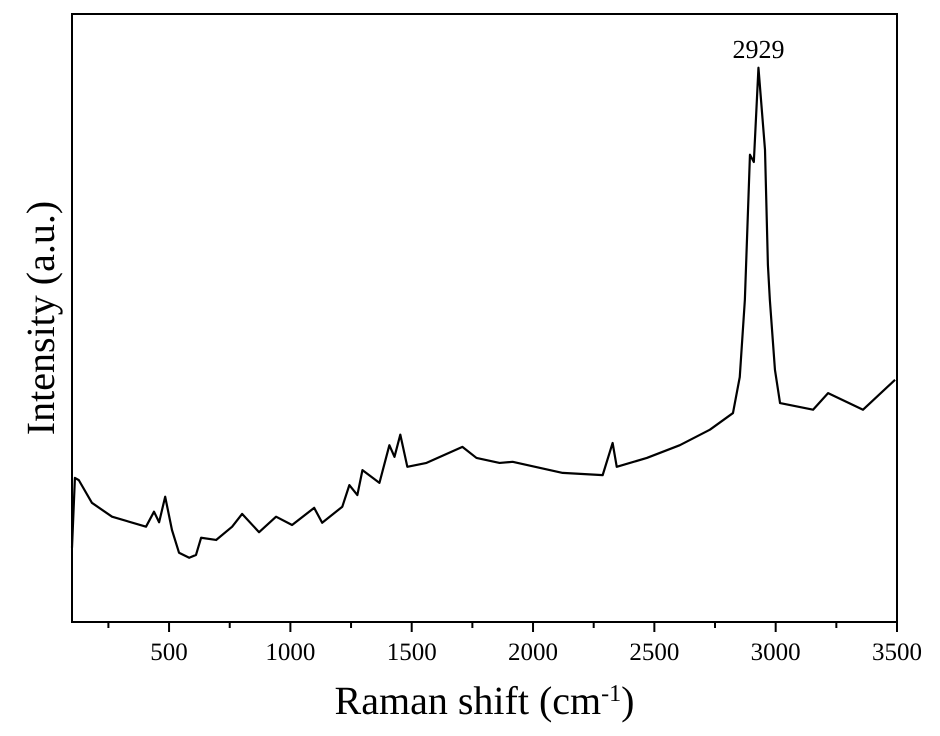  I want to click on x-tick-label: 1000, so click(290, 652).